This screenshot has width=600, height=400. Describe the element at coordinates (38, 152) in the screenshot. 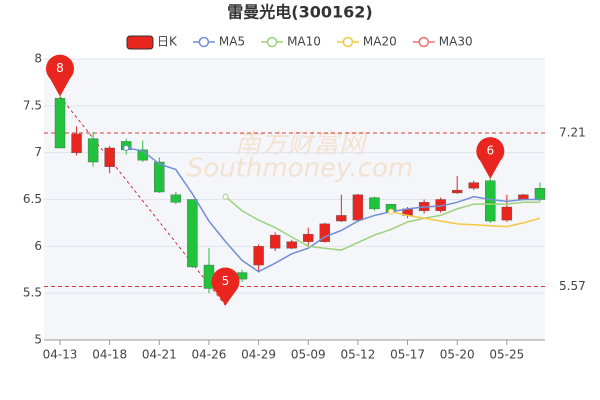

I see `y-tick-label: 7` at that location.